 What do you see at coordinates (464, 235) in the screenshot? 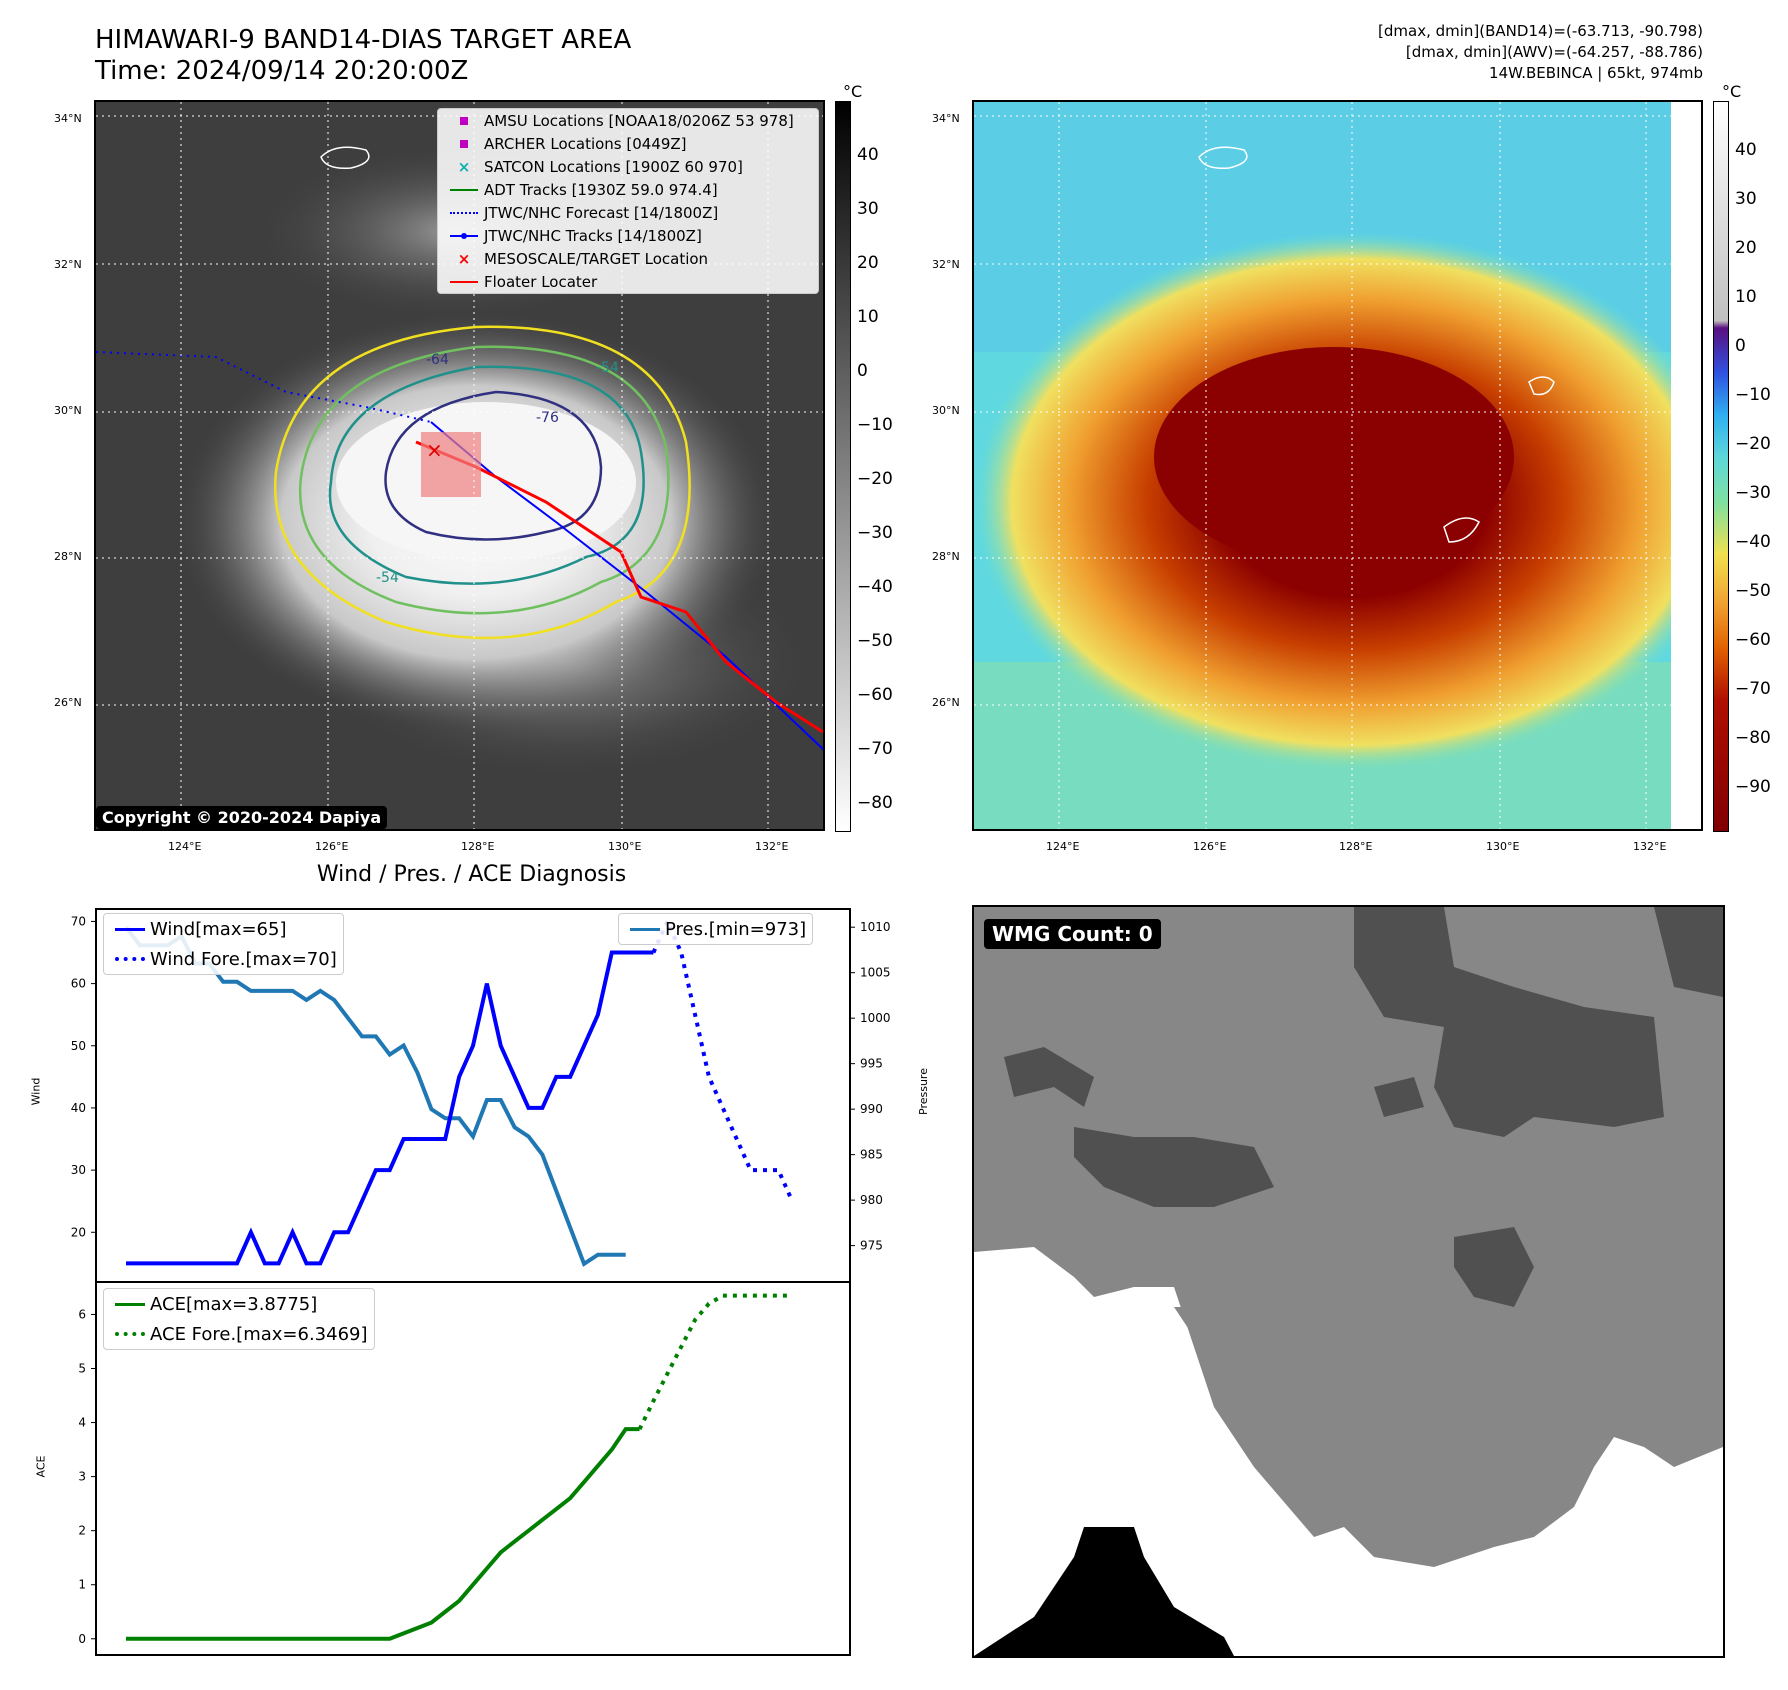
I see `dot-line-icon` at bounding box center [464, 235].